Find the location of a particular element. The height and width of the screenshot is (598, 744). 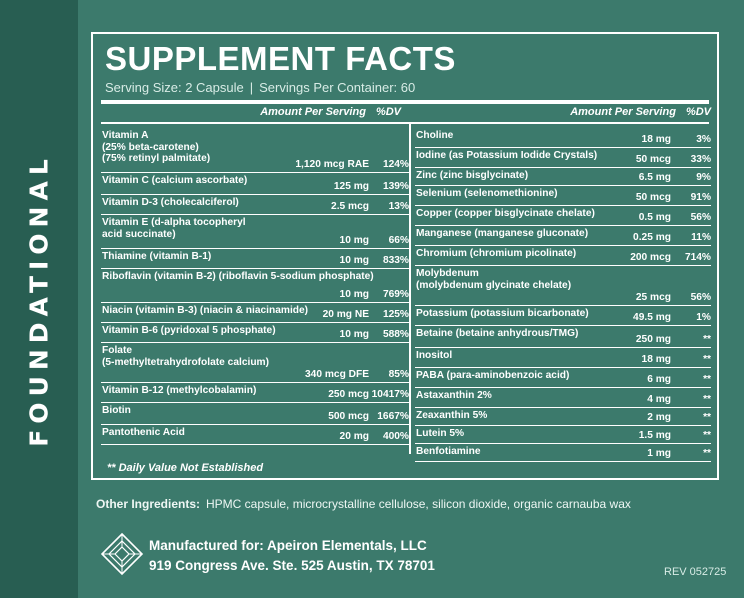

nutrient-dv: 714% is located at coordinates (697, 257).